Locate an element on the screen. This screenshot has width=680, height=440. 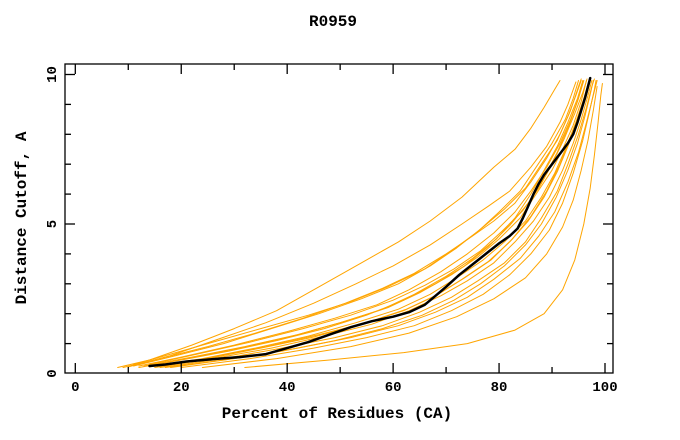
y-axis-label: Distance Cutoff, A is located at coordinates (22, 217).